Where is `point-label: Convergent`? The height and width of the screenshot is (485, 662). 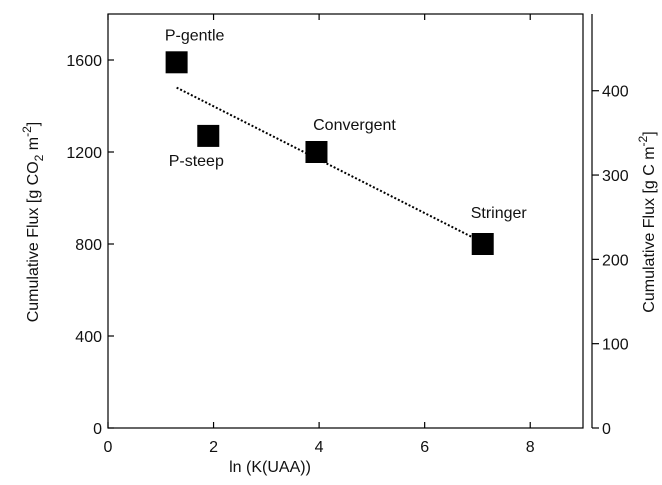 point-label: Convergent is located at coordinates (354, 125).